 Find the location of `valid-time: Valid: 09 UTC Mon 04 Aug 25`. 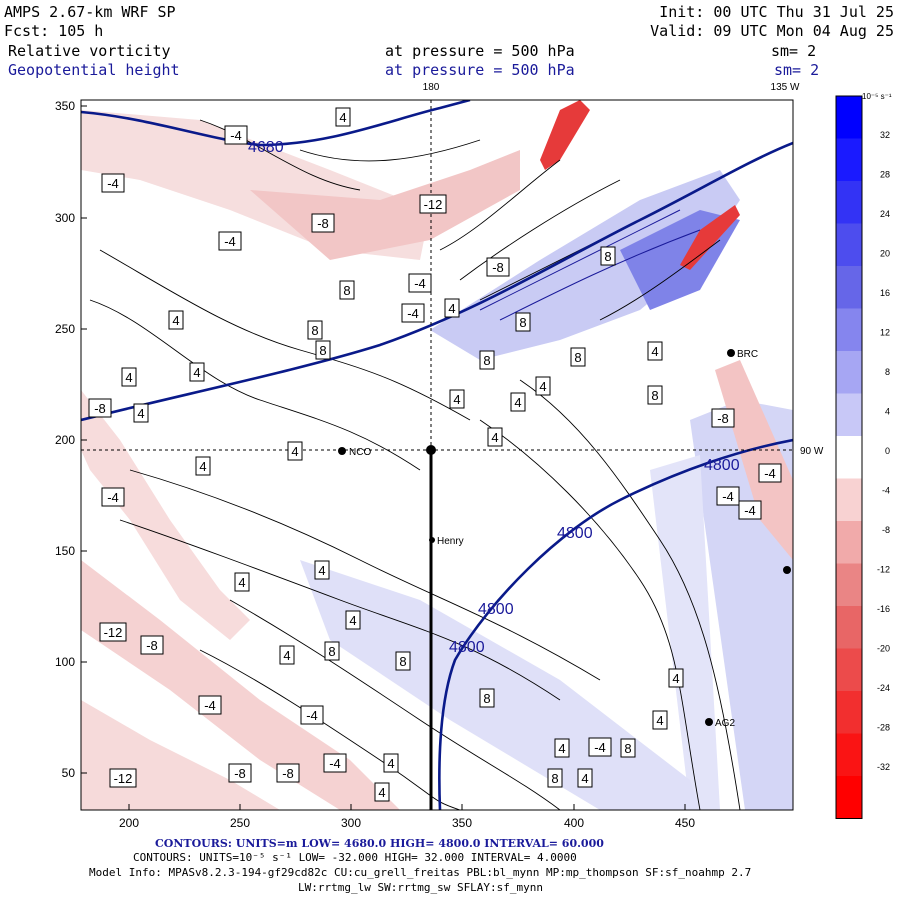

valid-time: Valid: 09 UTC Mon 04 Aug 25 is located at coordinates (772, 31).